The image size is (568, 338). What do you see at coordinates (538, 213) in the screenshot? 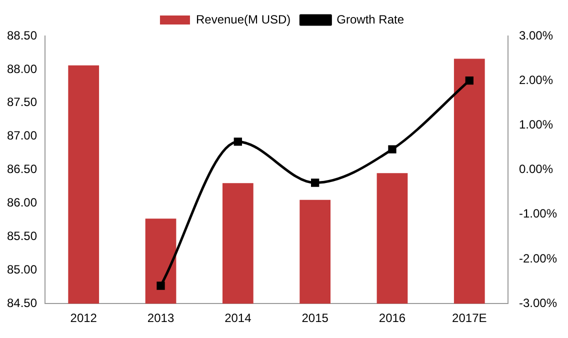
I see `y2-tick-label: -1.00%` at bounding box center [538, 213].